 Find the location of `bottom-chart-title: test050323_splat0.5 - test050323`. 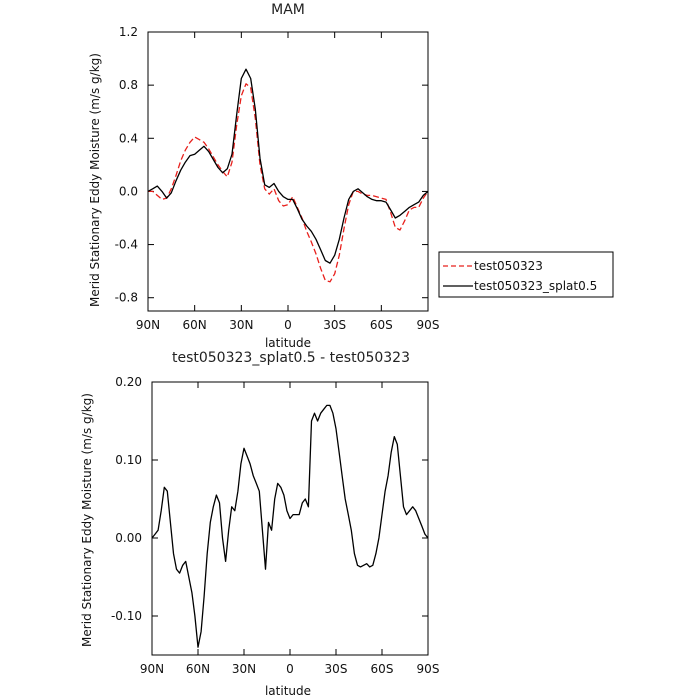

bottom-chart-title: test050323_splat0.5 - test050323 is located at coordinates (291, 358).